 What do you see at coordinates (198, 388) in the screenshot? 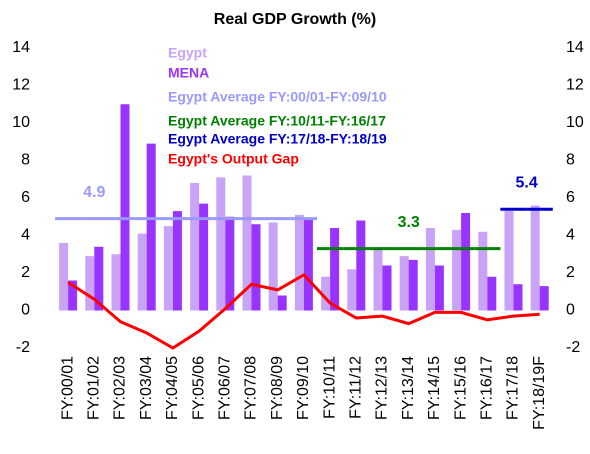
I see `x-tick-label: FY:05/06` at bounding box center [198, 388].